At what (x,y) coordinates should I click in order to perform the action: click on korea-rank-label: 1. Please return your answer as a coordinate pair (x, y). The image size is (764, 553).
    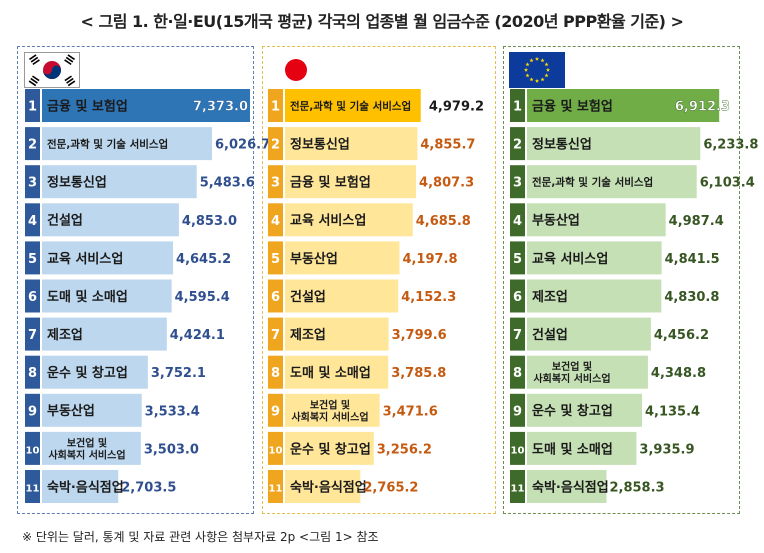
    Looking at the image, I should click on (32, 107).